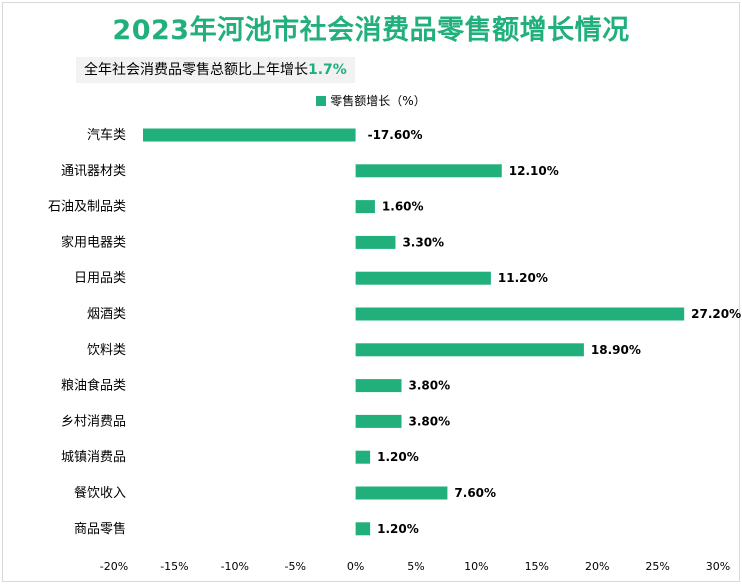 The image size is (742, 584). I want to click on category-label: 城镇消费品, so click(93, 457).